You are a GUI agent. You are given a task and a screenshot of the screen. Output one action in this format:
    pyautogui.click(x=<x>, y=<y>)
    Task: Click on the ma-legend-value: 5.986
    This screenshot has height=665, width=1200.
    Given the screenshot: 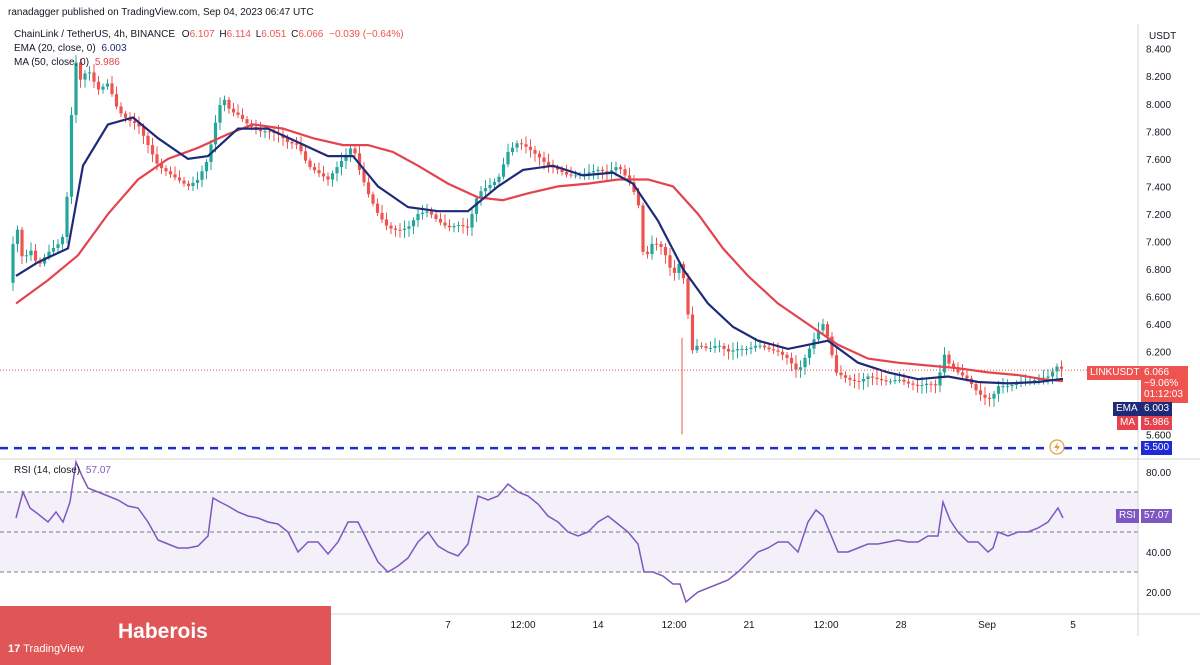 What is the action you would take?
    pyautogui.click(x=107, y=62)
    